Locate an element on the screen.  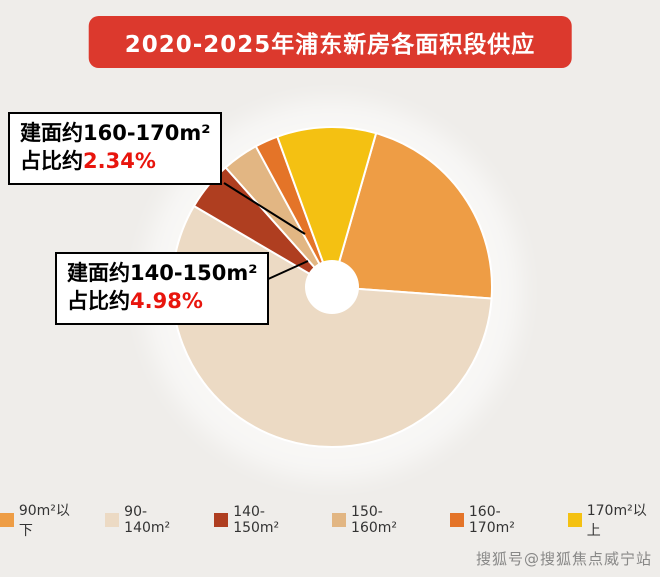
legend-item: 140-150m² is located at coordinates (262, 520).